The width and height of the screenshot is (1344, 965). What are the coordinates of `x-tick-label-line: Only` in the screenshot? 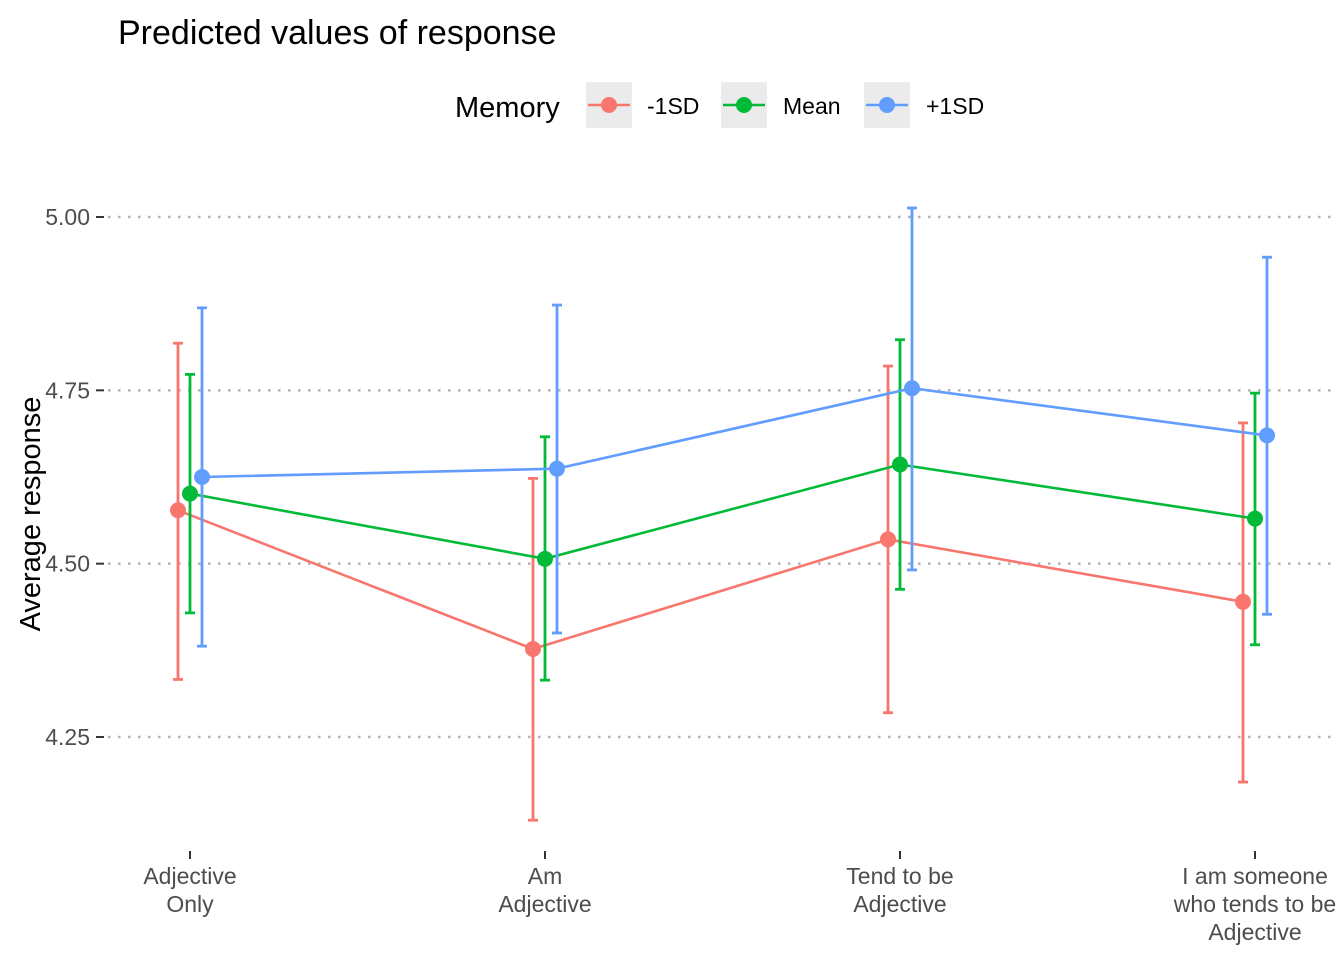 It's located at (190, 904).